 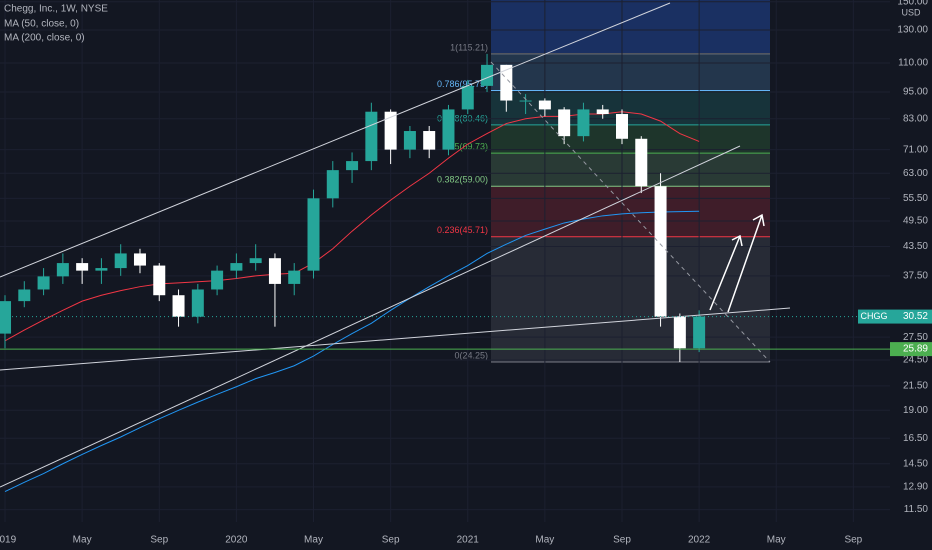 I want to click on last-price-label: 30.52, so click(x=915, y=316).